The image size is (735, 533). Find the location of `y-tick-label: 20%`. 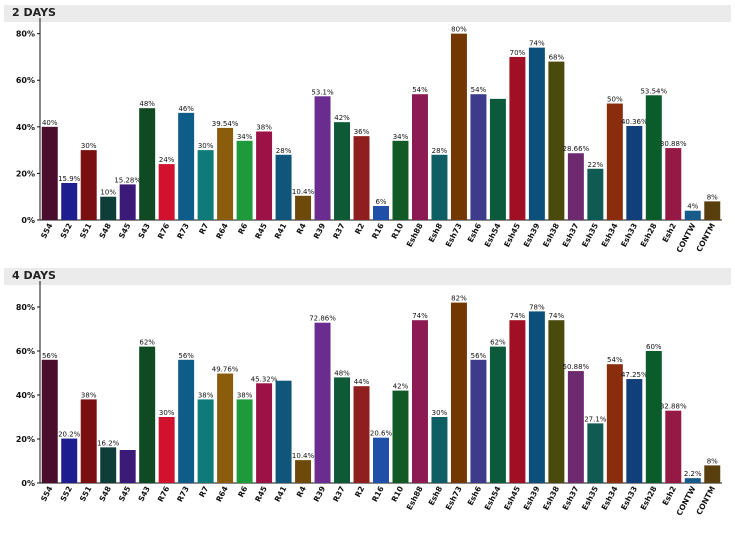

y-tick-label: 20% is located at coordinates (25, 439).